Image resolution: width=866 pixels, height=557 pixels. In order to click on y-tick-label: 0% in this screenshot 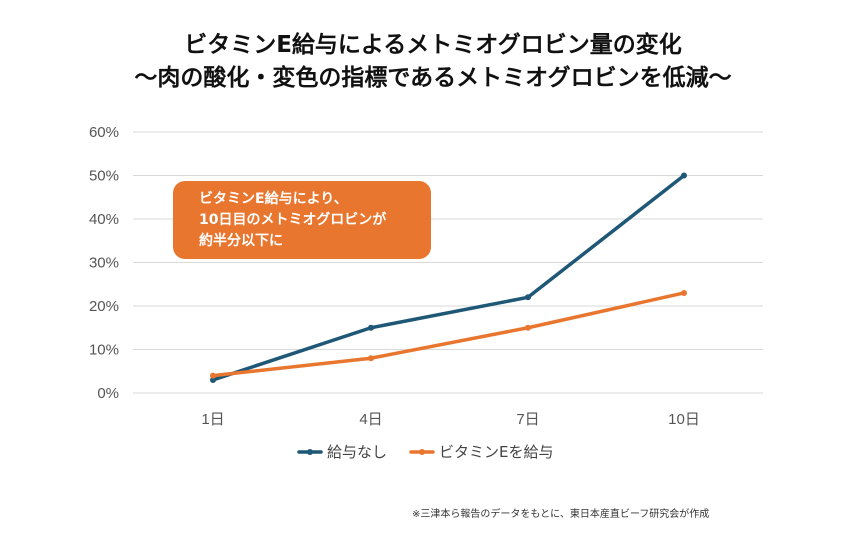, I will do `click(108, 393)`.